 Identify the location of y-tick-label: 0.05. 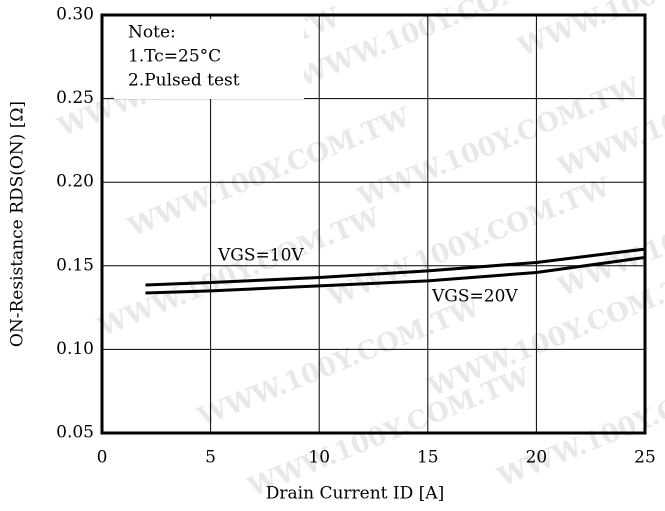
(75, 433).